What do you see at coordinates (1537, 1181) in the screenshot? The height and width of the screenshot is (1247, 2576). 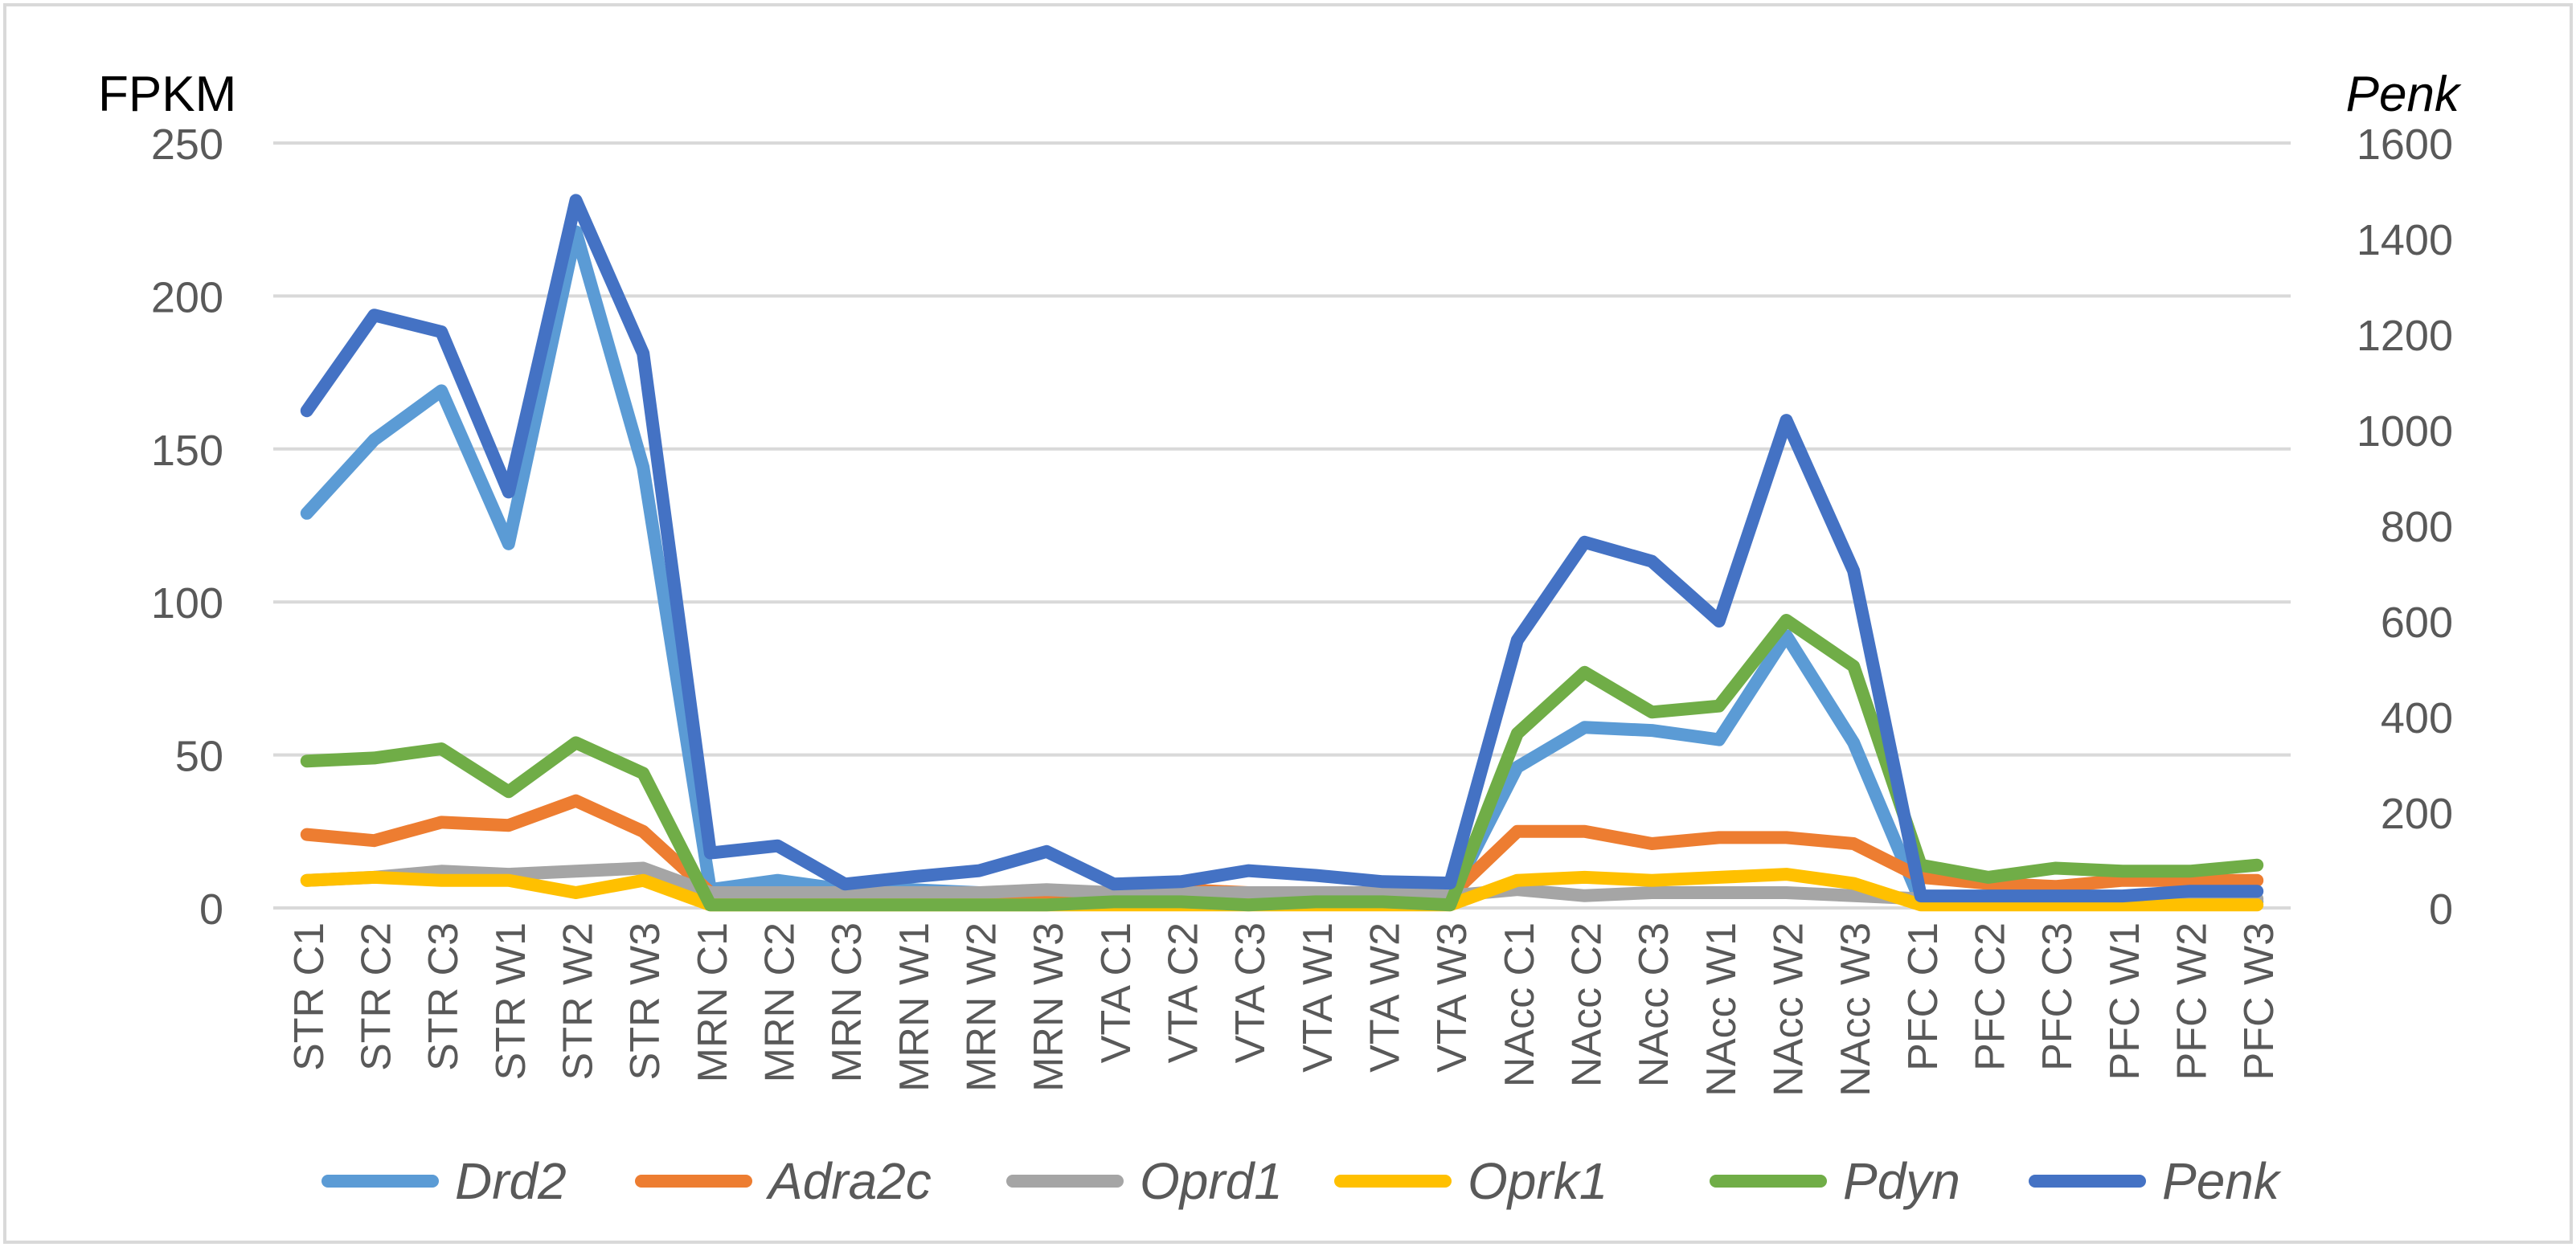 I see `legend-label: Oprk1` at bounding box center [1537, 1181].